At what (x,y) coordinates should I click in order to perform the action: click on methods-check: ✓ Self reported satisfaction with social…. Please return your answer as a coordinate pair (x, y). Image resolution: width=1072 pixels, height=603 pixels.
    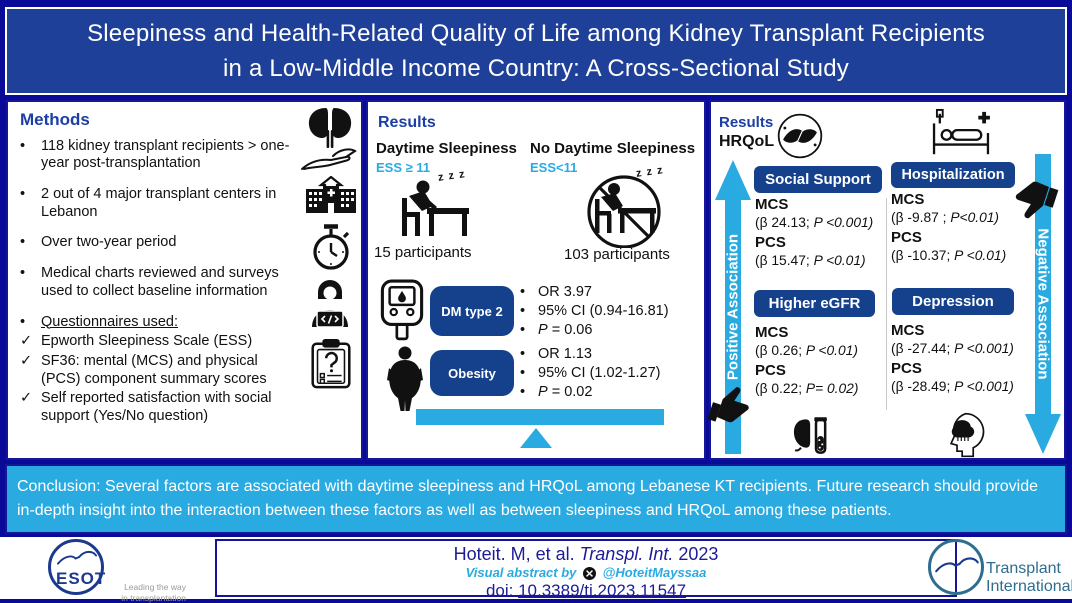
    Looking at the image, I should click on (159, 407).